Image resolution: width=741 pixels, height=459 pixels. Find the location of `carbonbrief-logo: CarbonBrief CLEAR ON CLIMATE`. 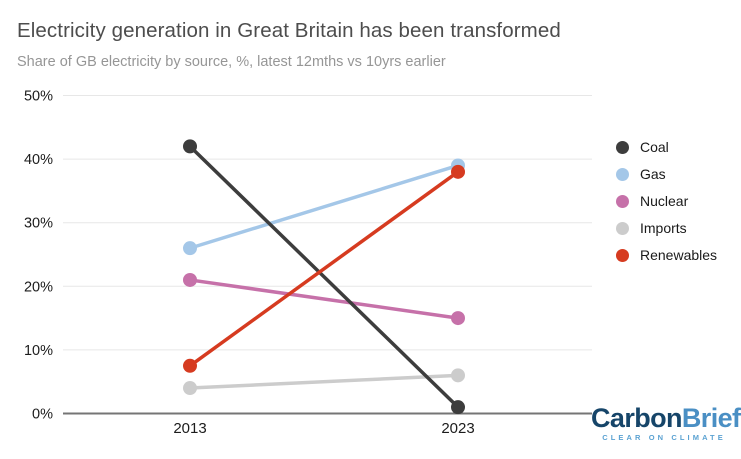

carbonbrief-logo: CarbonBrief CLEAR ON CLIMATE is located at coordinates (666, 422).